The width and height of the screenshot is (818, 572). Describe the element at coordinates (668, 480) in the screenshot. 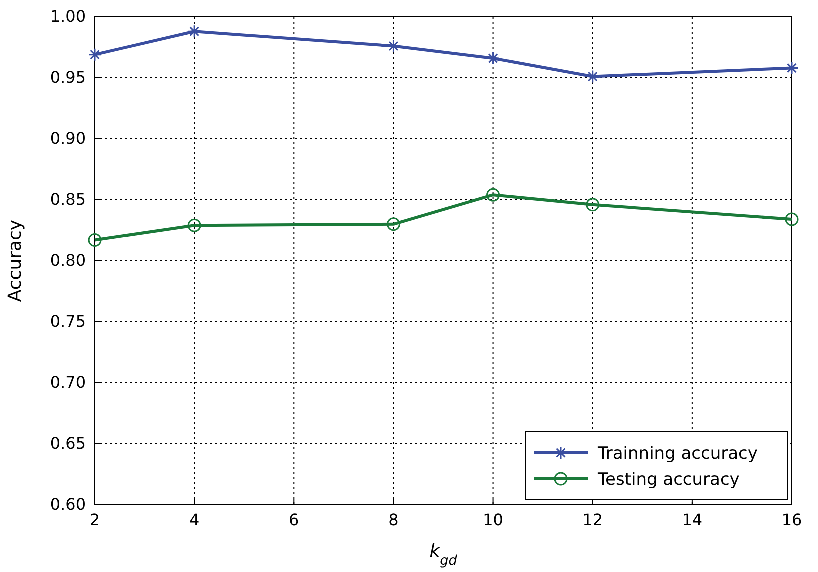

I see `legend-label: Testing accuracy` at that location.